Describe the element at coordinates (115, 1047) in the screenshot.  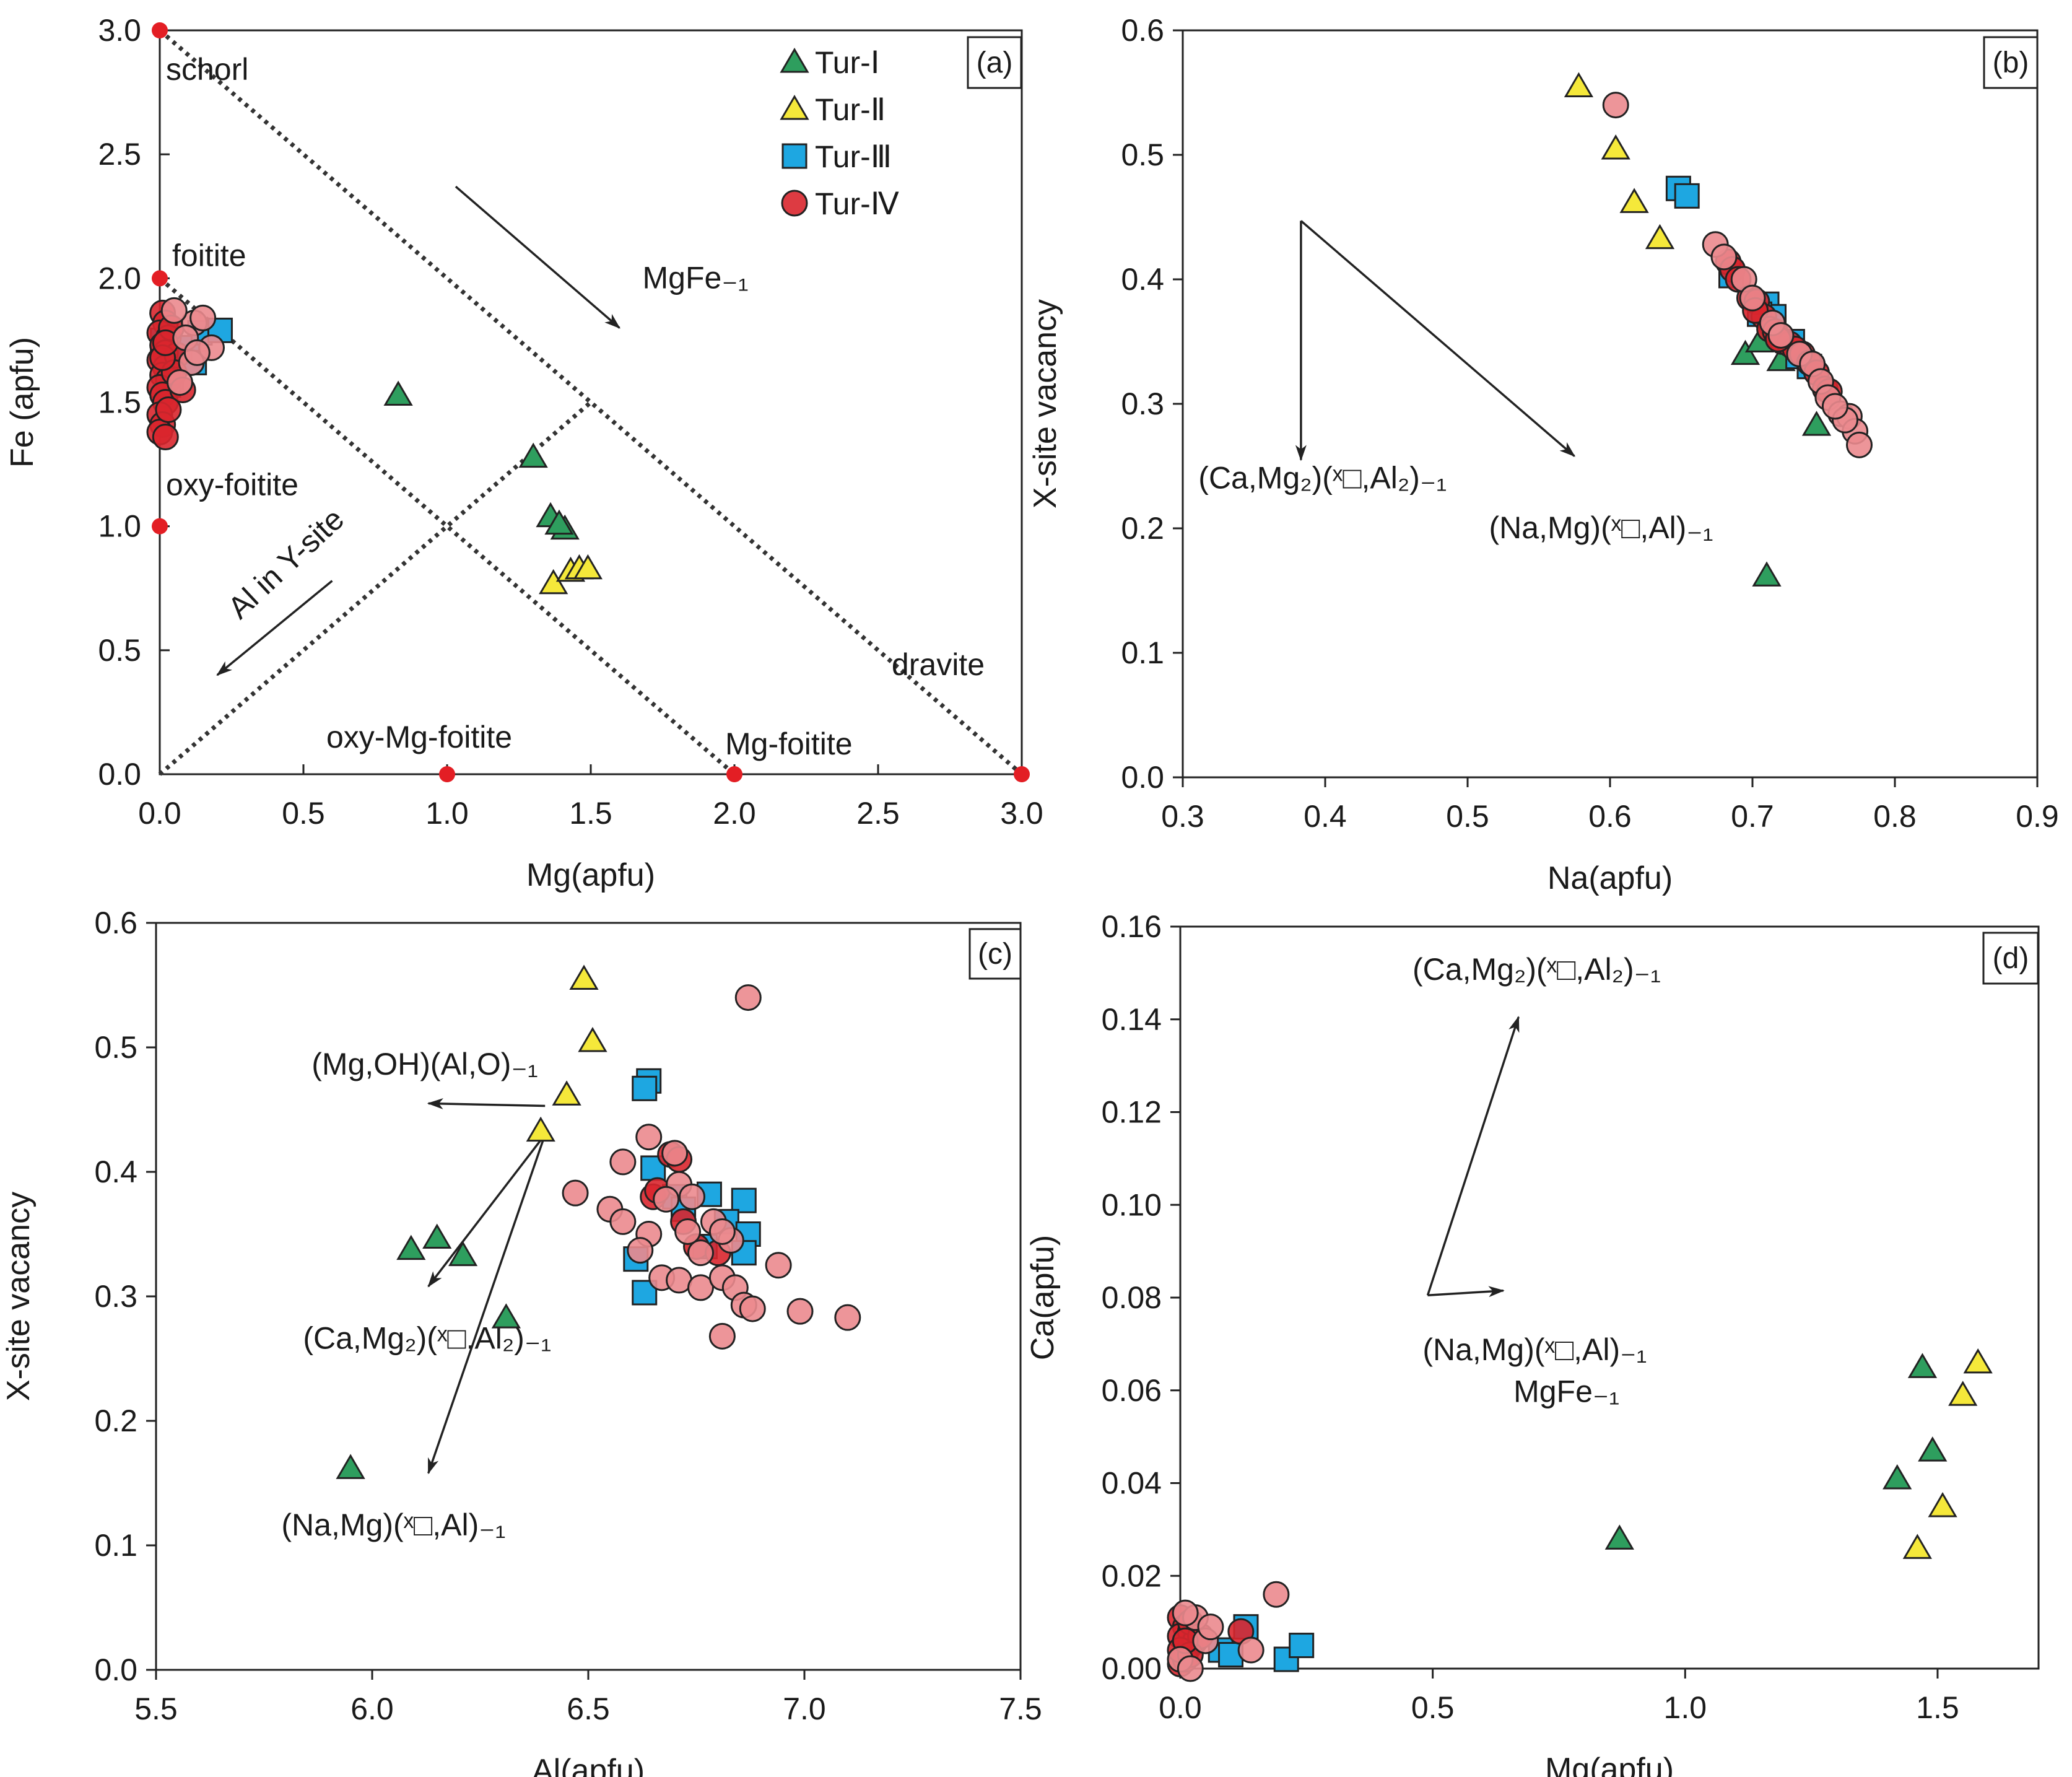
I see `y-tick-label-c: 0.5` at that location.